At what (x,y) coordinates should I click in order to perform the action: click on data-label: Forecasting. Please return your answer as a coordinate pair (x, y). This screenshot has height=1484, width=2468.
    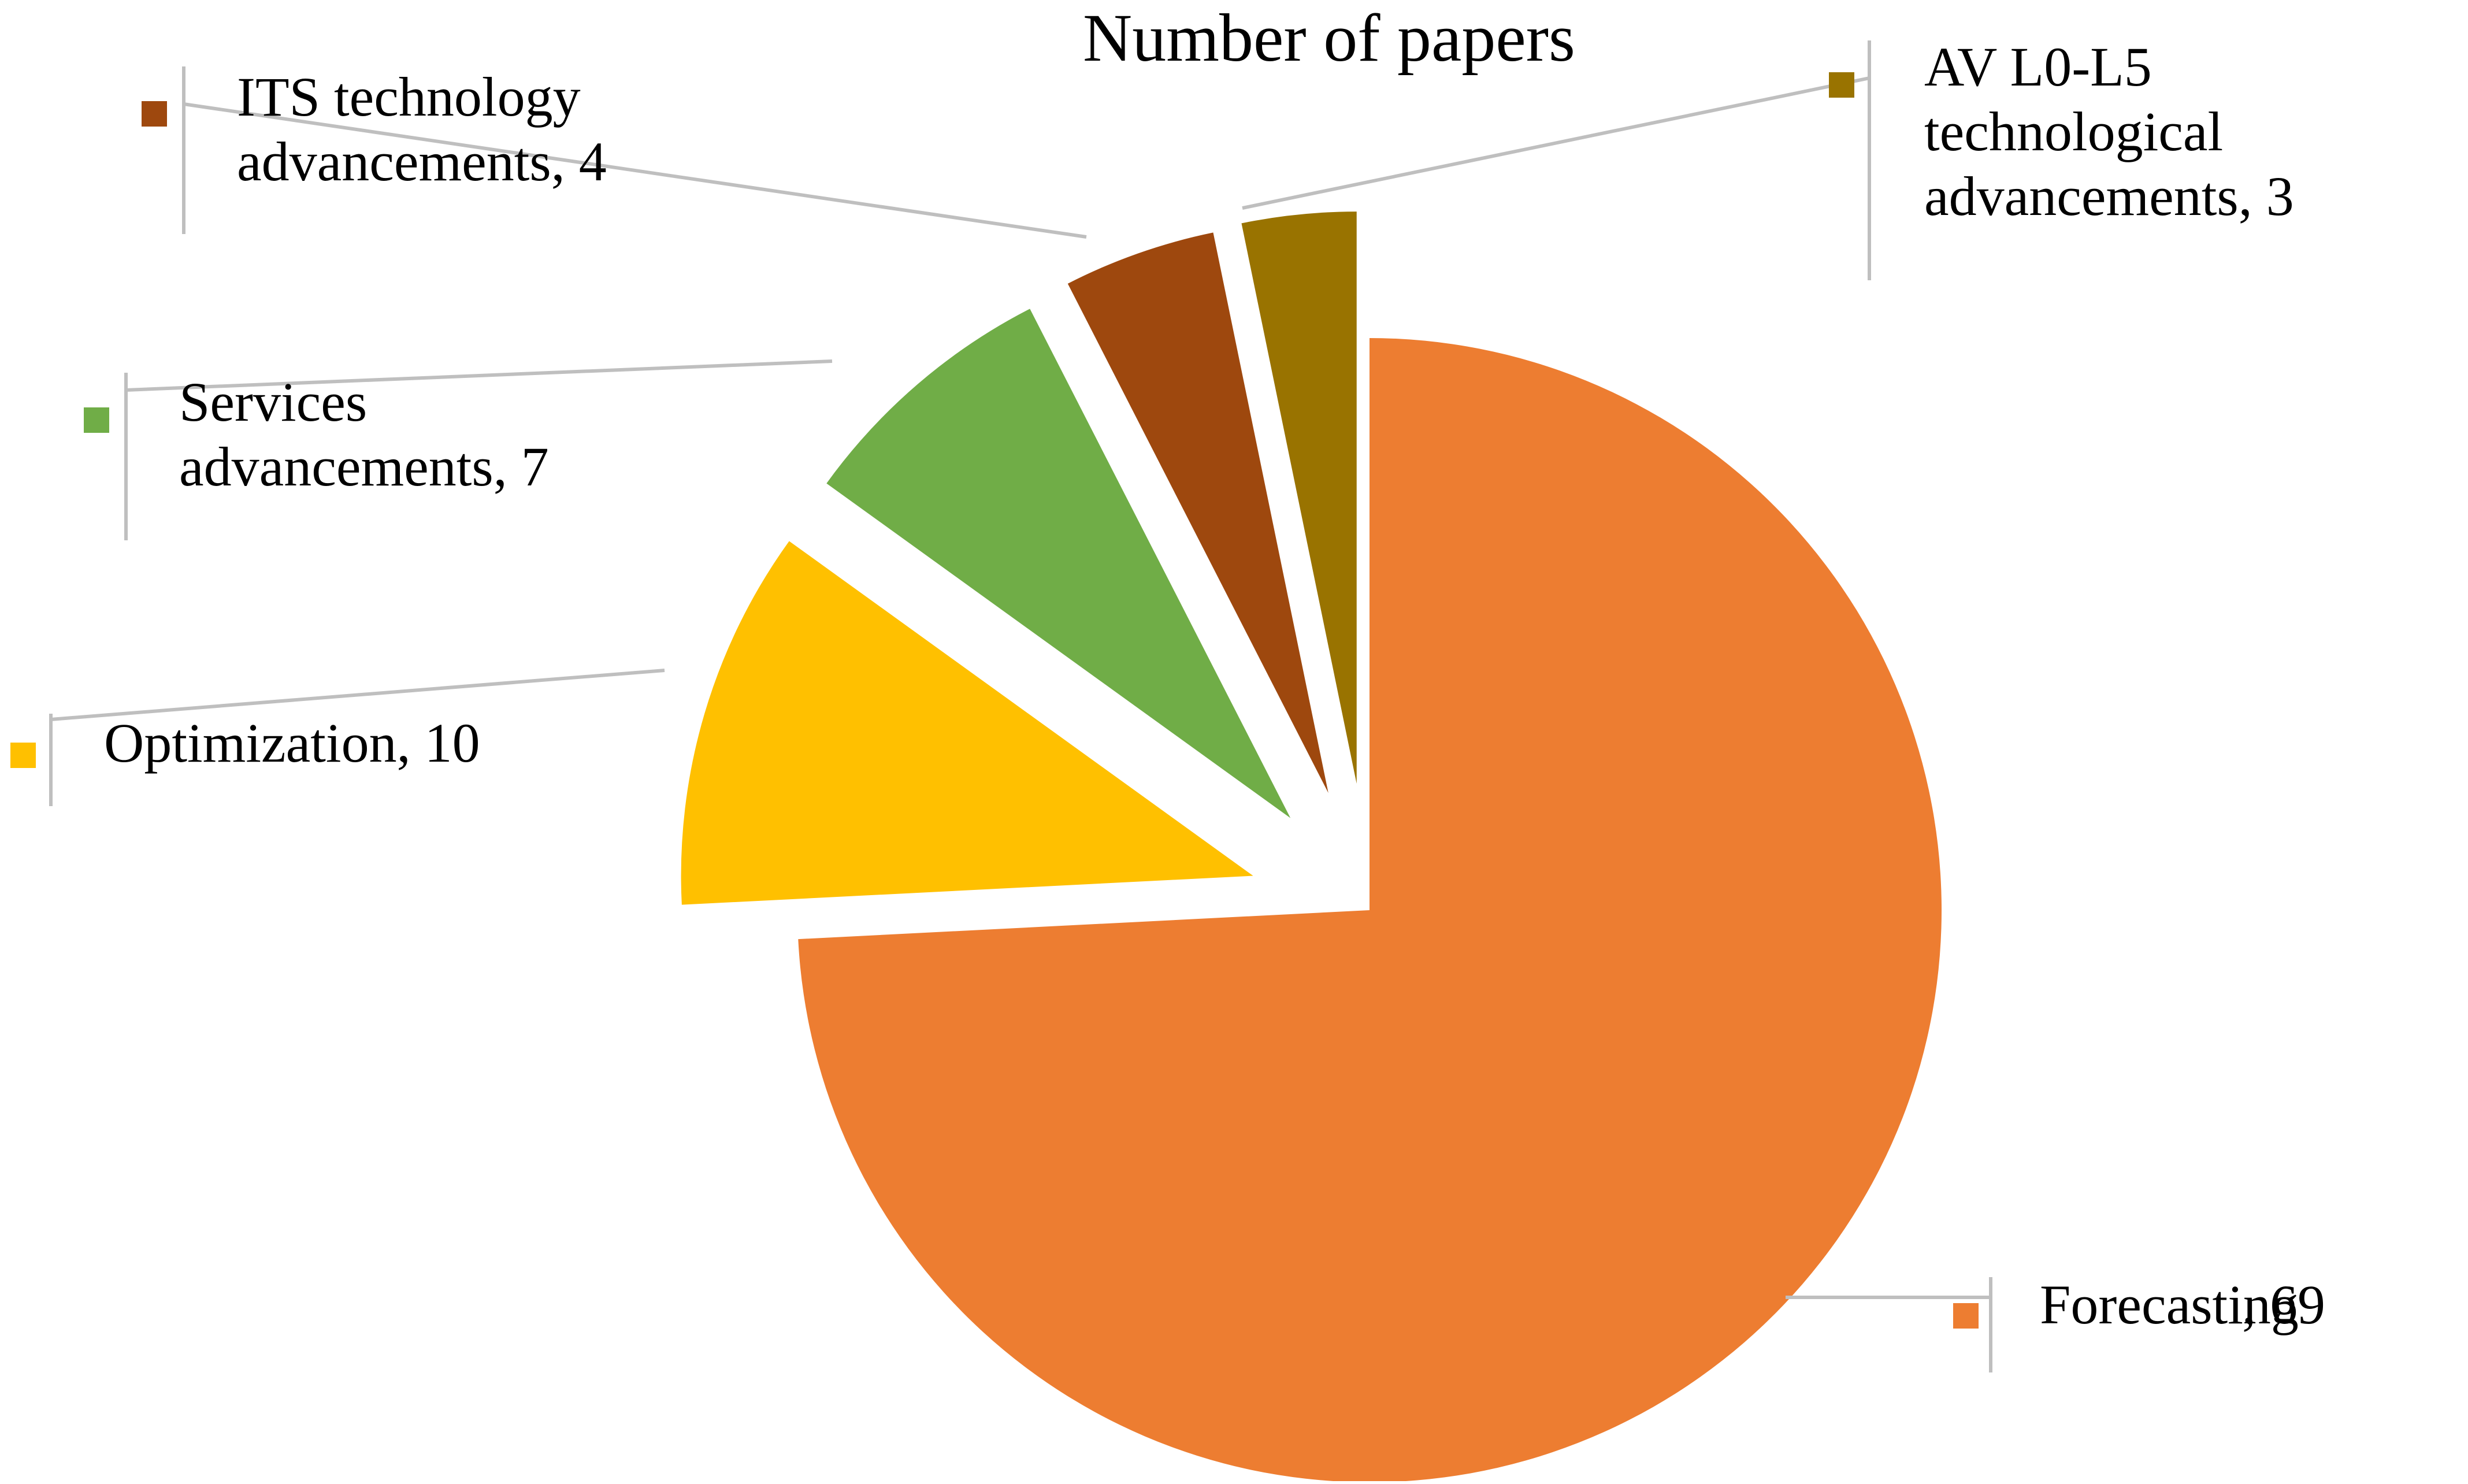
    Looking at the image, I should click on (2170, 1304).